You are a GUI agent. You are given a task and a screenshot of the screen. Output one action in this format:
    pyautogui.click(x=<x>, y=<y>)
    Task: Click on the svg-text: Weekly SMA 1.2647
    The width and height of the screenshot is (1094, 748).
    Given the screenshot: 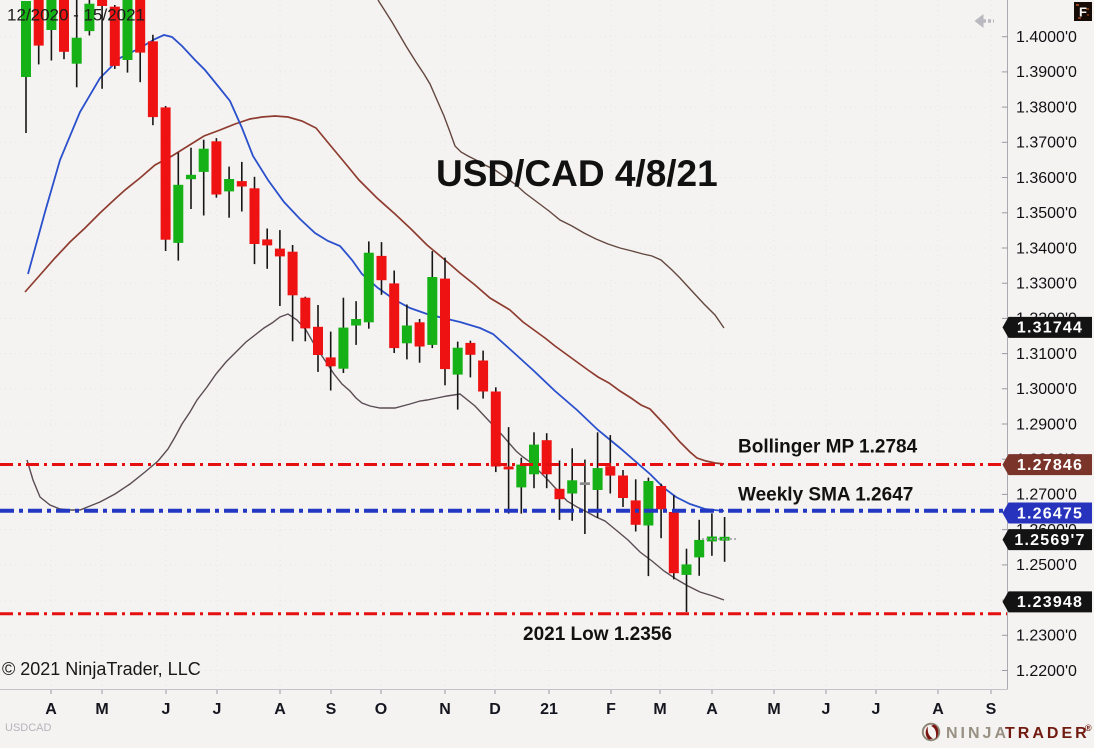 What is the action you would take?
    pyautogui.click(x=825, y=495)
    